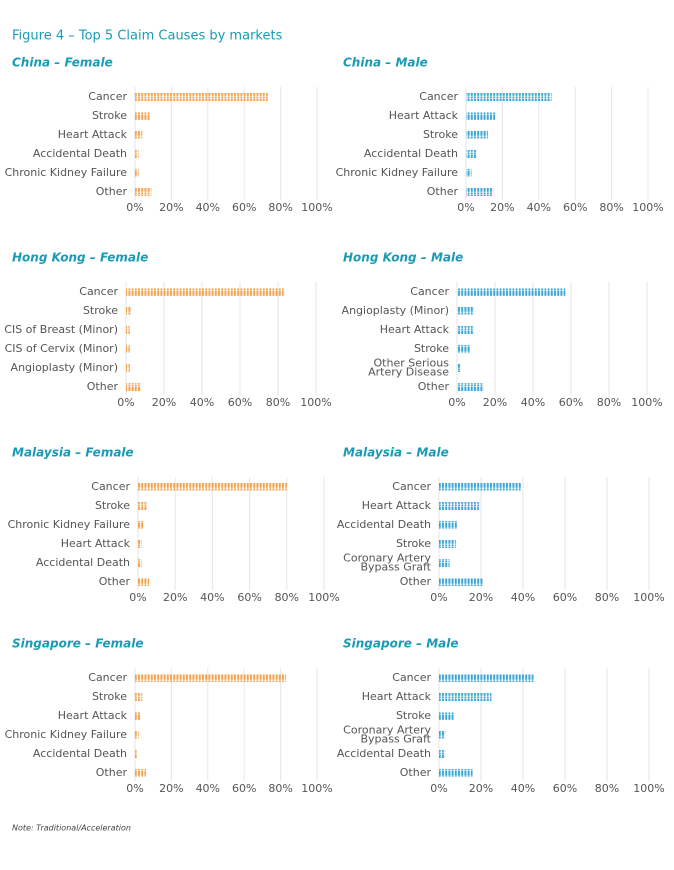 The image size is (674, 870). I want to click on panel-title: Singapore – Female, so click(78, 644).